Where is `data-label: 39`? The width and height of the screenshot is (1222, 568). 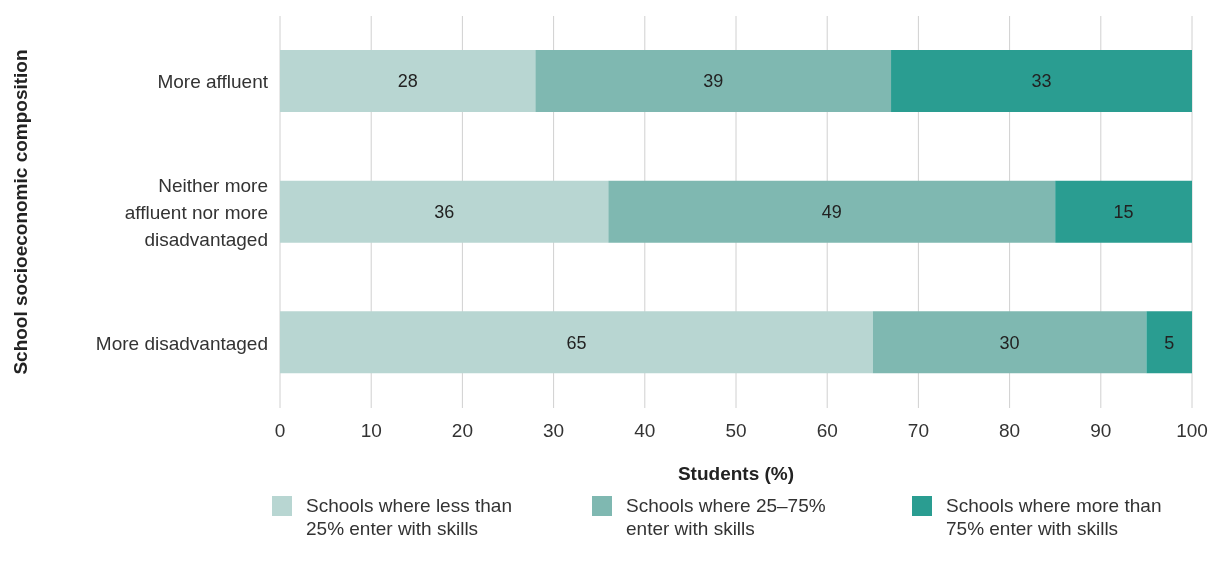 data-label: 39 is located at coordinates (713, 81).